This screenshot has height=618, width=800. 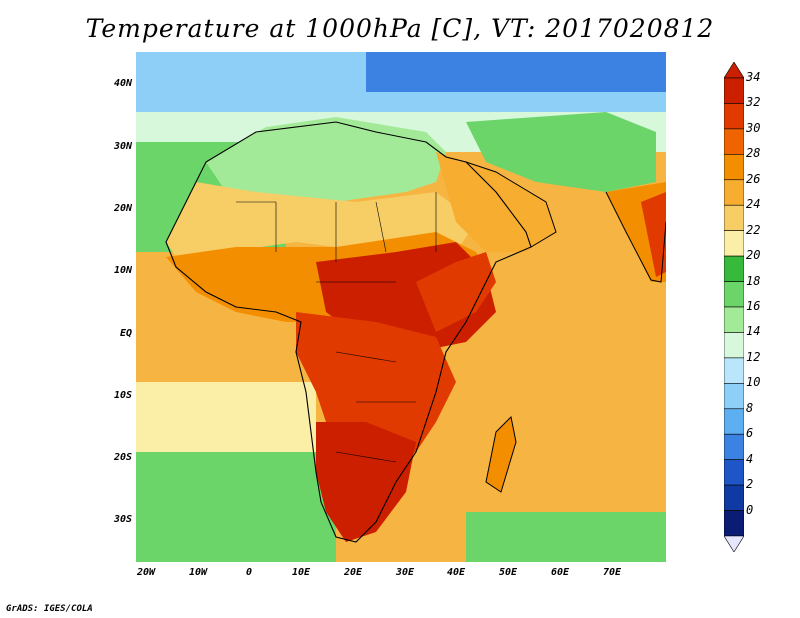 I want to click on colorbar-label: 28, so click(x=753, y=153).